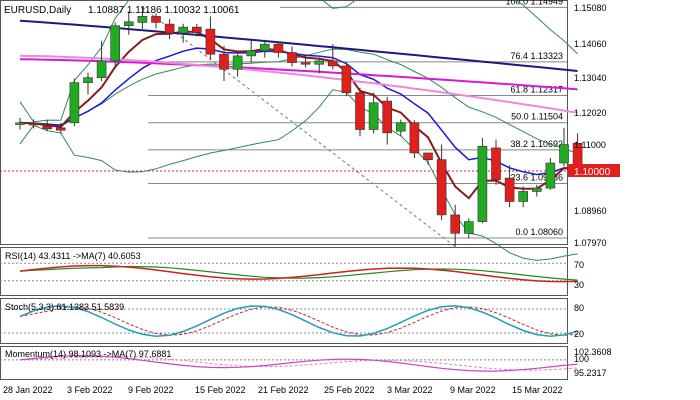  Describe the element at coordinates (151, 390) in the screenshot. I see `date-axis-label: 9 Feb 2022` at that location.